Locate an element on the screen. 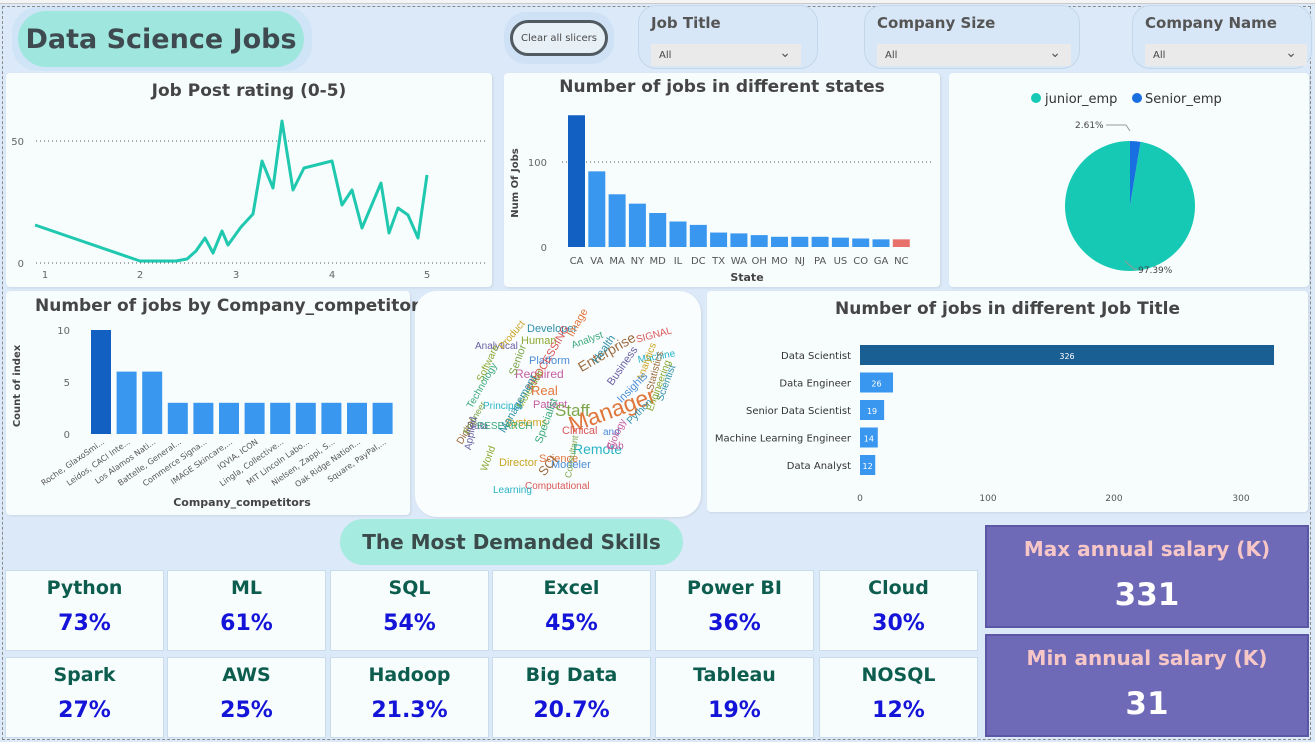 Image resolution: width=1315 pixels, height=742 pixels. x-tick-label: 200 is located at coordinates (1113, 499).